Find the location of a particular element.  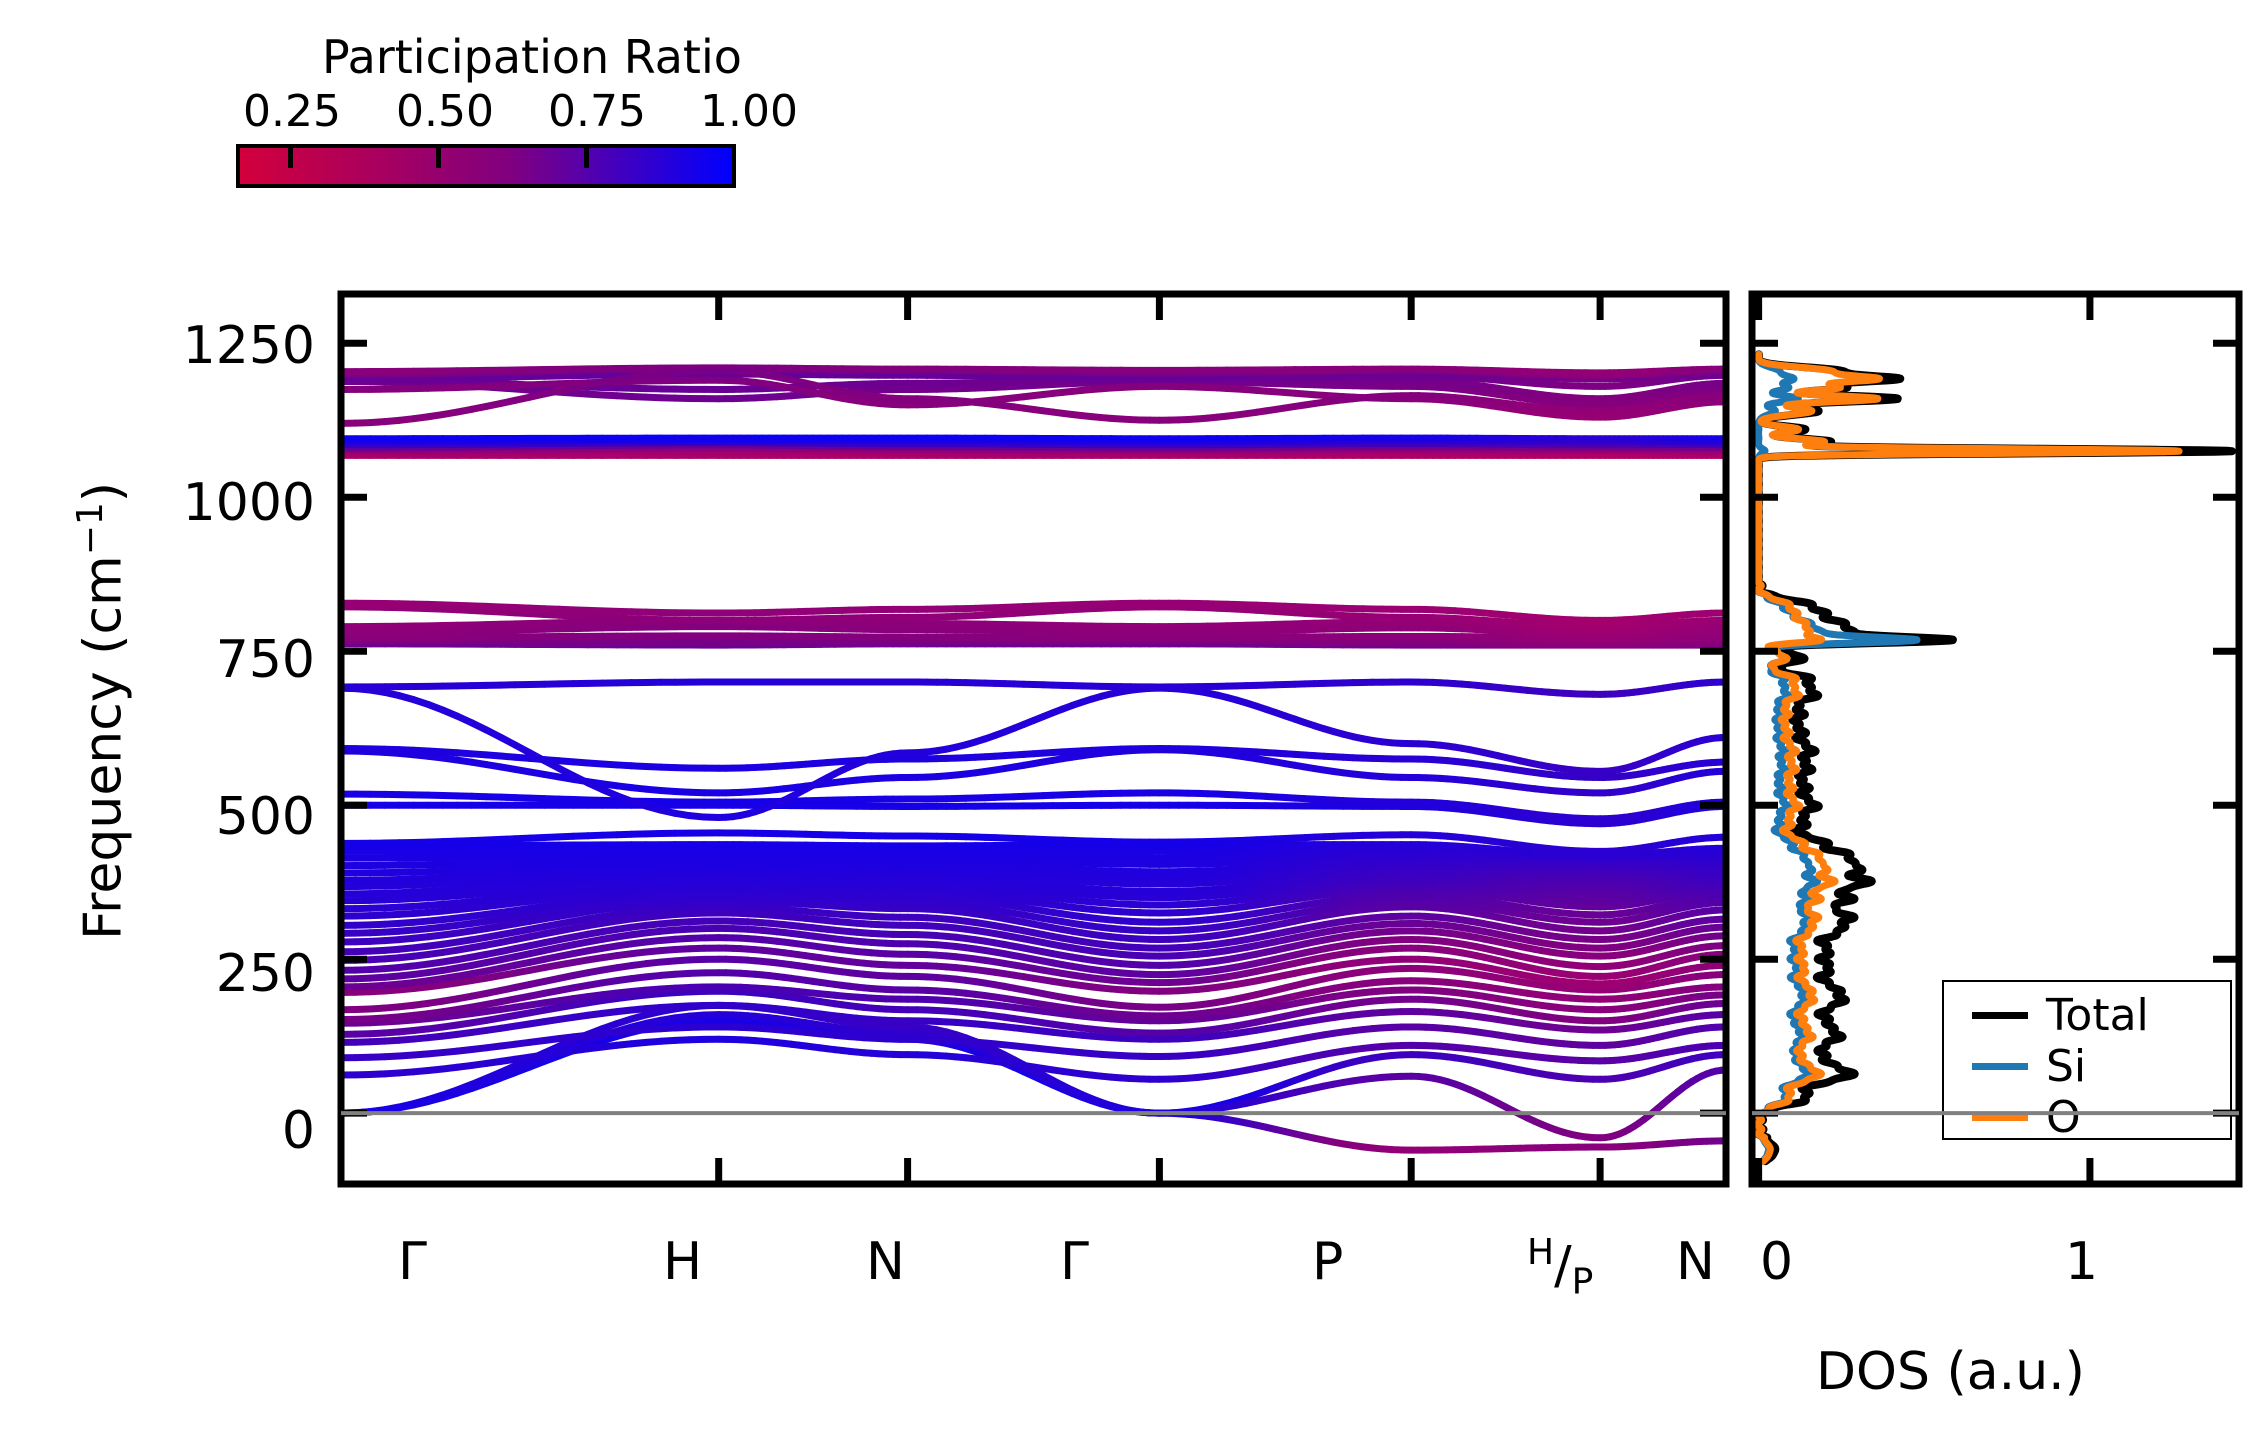

ytick-label-750: 750 is located at coordinates (265, 660).